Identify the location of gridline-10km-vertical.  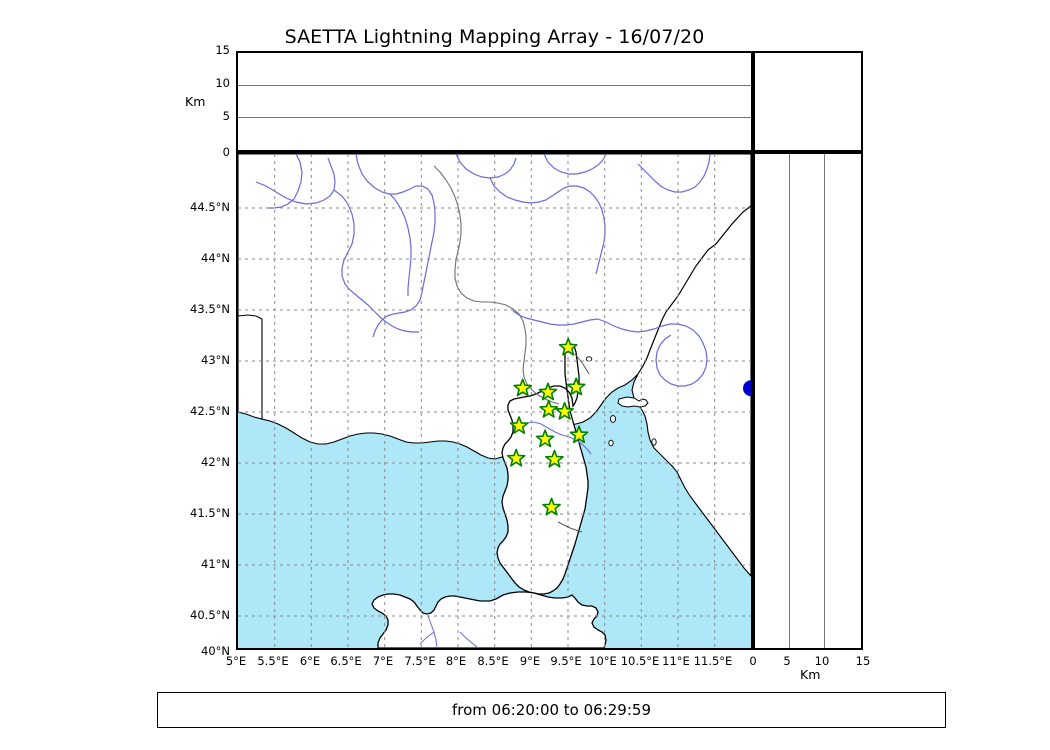
(824, 401).